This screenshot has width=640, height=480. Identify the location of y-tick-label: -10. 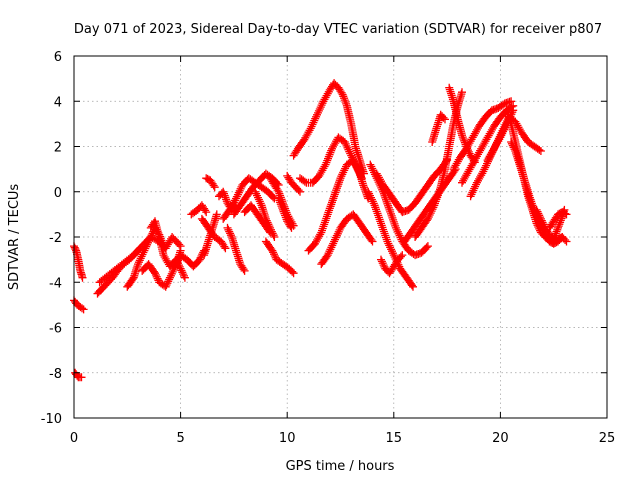
(51, 419).